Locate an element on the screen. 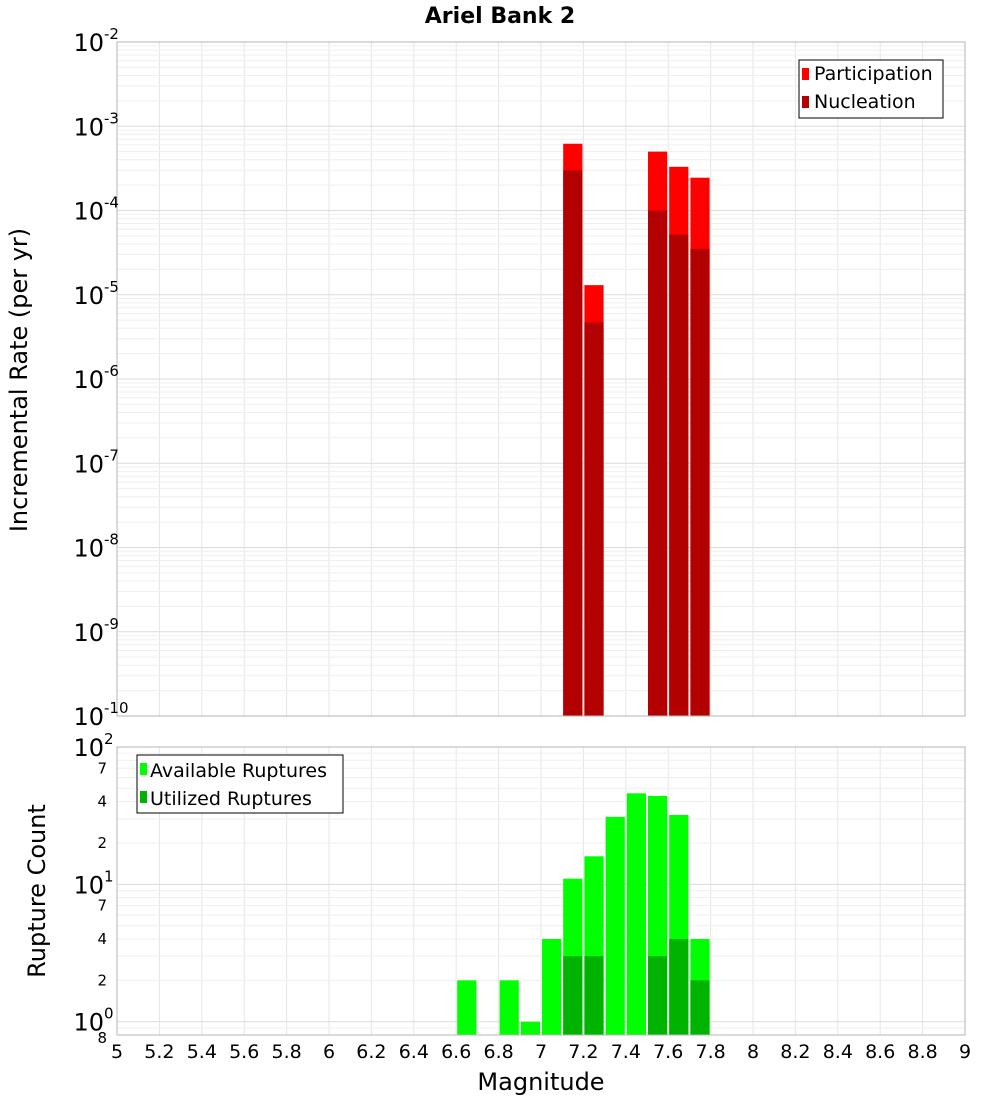 The image size is (1000, 1100). x-tick-label: 5.6 is located at coordinates (244, 1052).